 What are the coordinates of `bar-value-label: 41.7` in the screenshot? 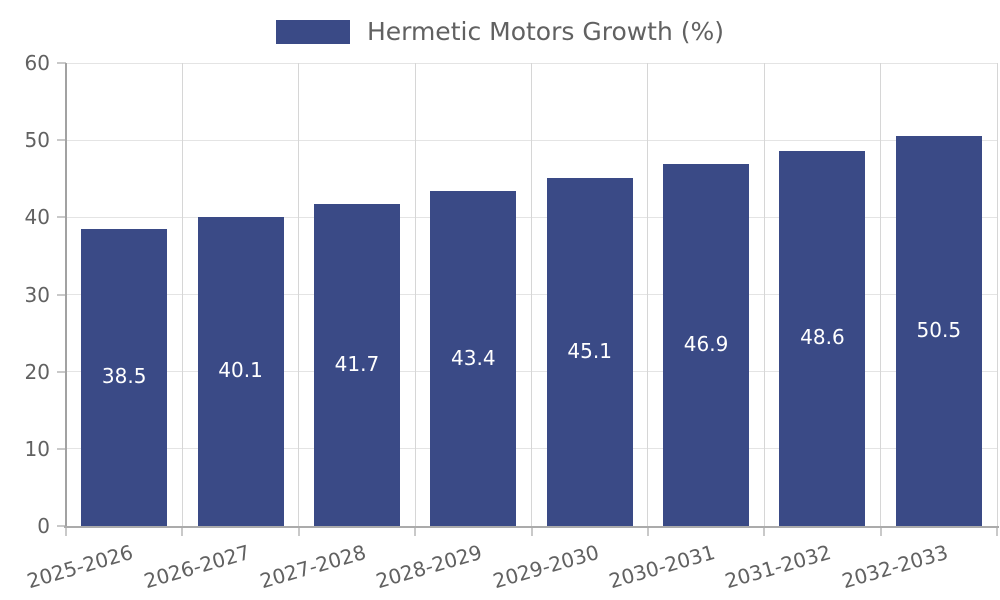 It's located at (357, 364).